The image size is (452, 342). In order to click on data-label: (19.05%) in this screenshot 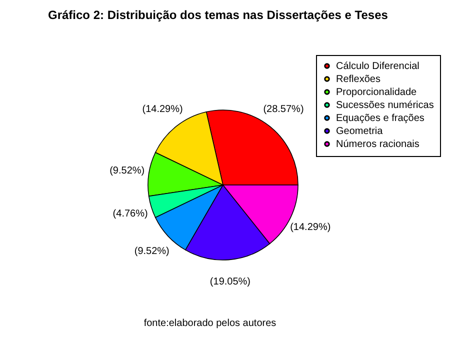, I will do `click(230, 282)`.